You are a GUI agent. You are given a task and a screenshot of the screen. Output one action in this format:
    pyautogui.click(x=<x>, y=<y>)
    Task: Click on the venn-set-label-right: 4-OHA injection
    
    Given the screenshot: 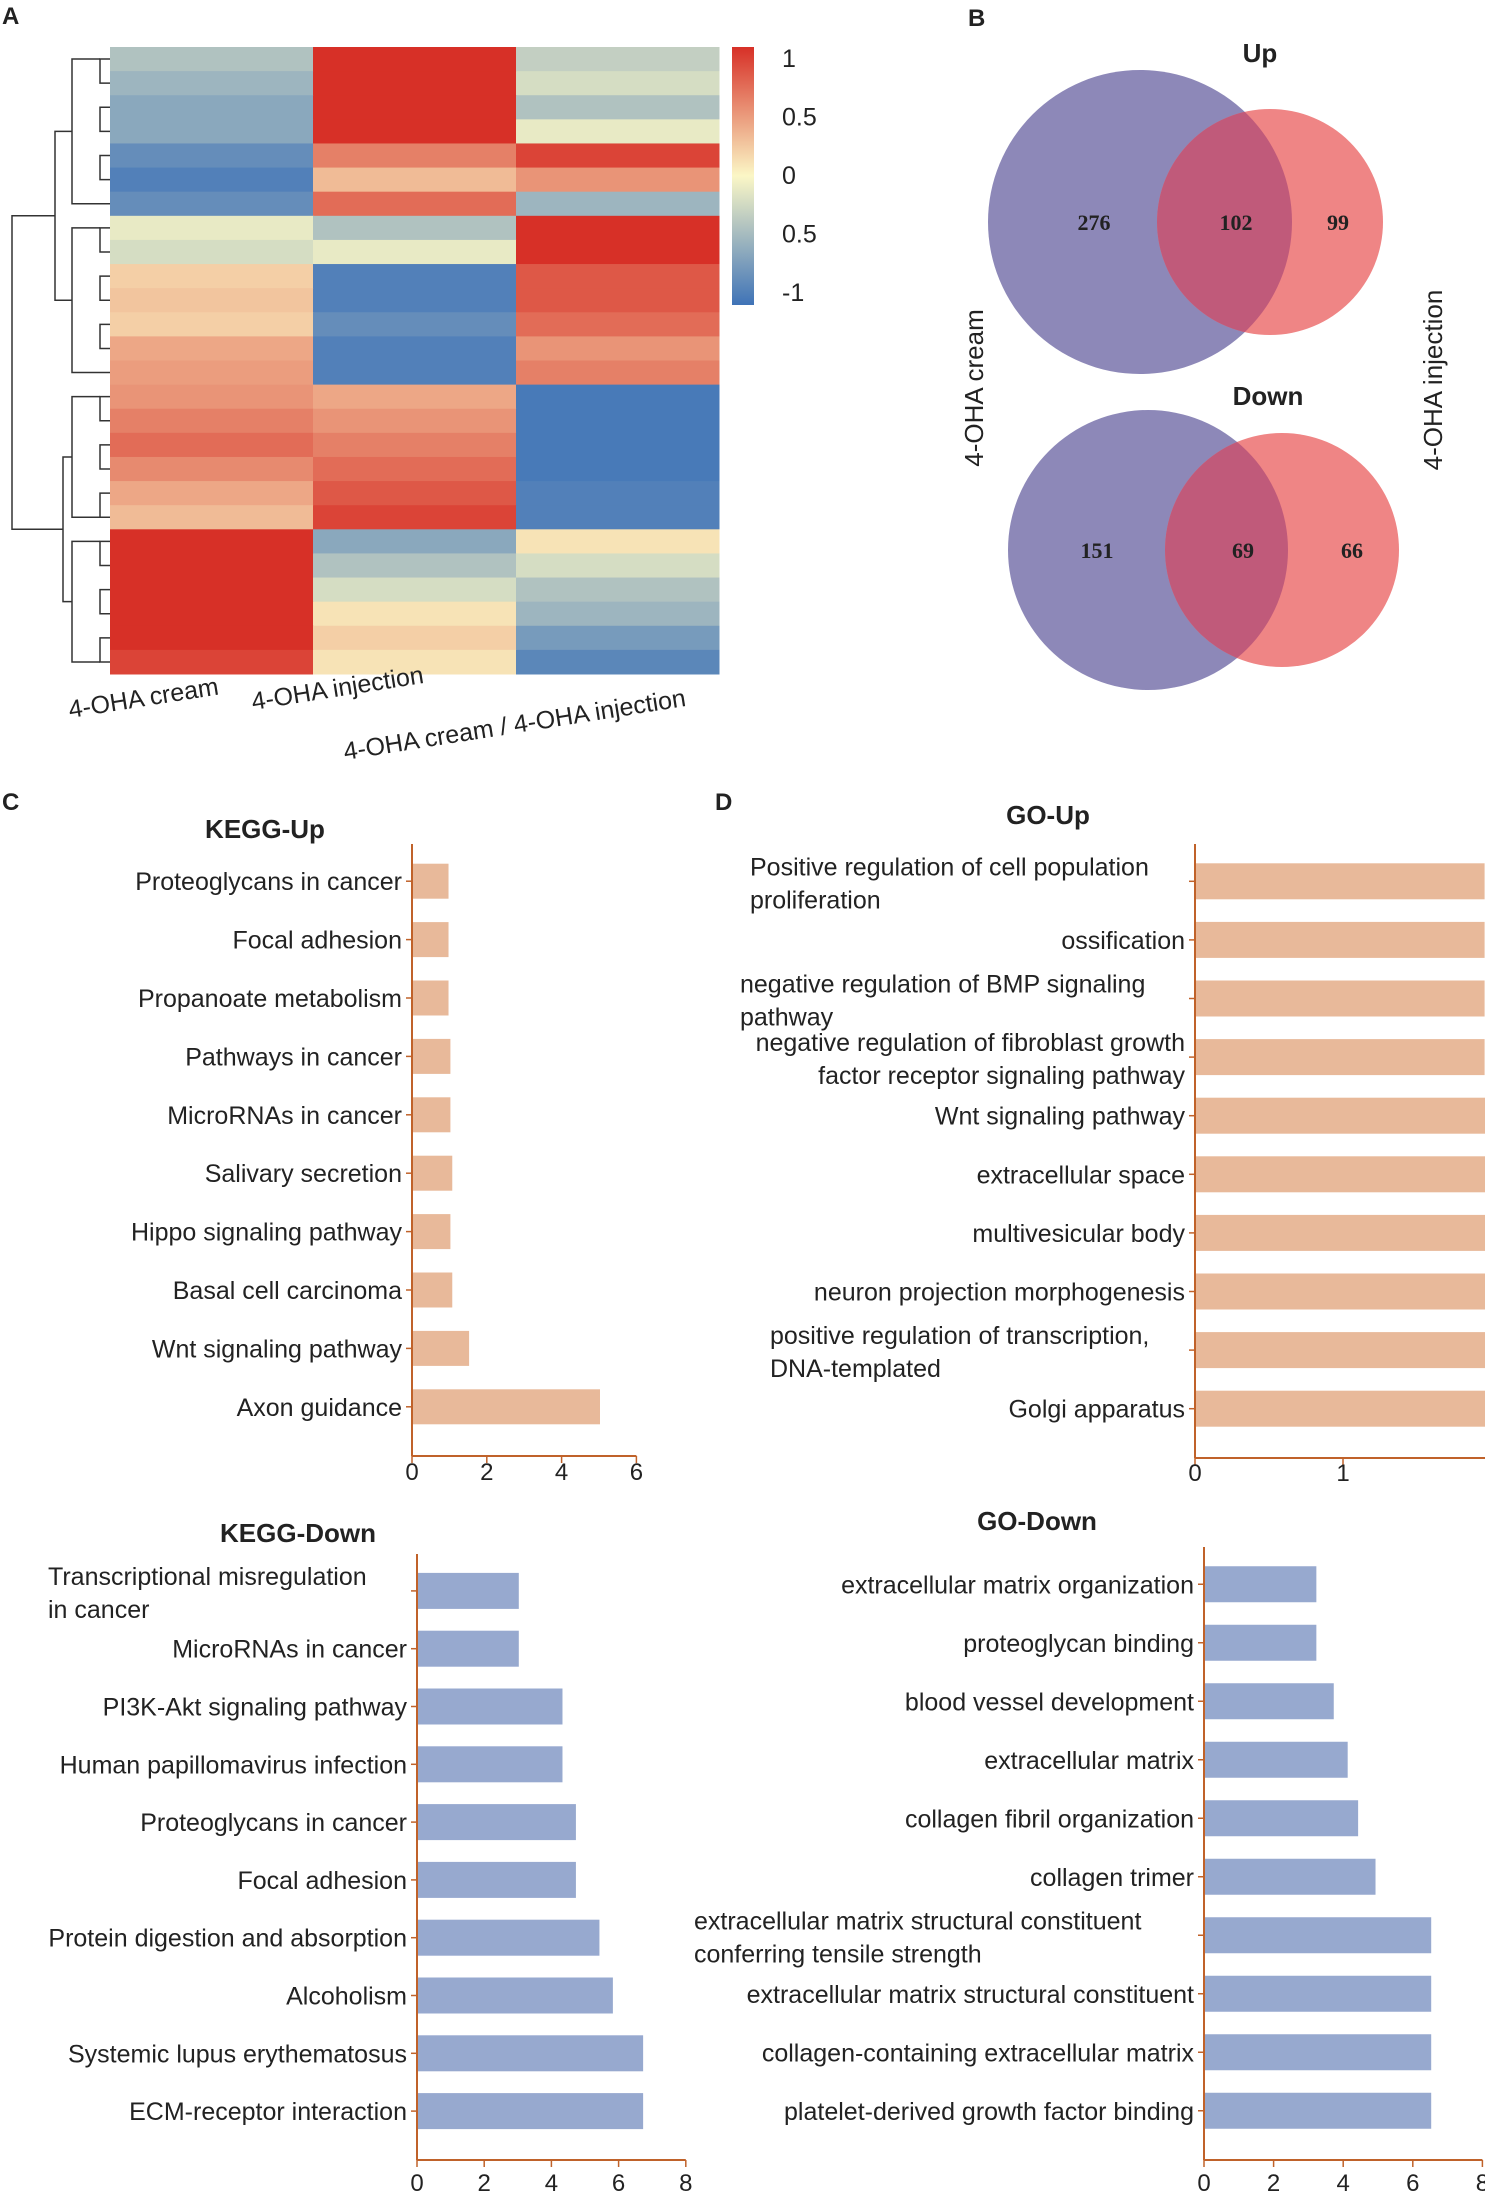 What is the action you would take?
    pyautogui.click(x=1433, y=380)
    